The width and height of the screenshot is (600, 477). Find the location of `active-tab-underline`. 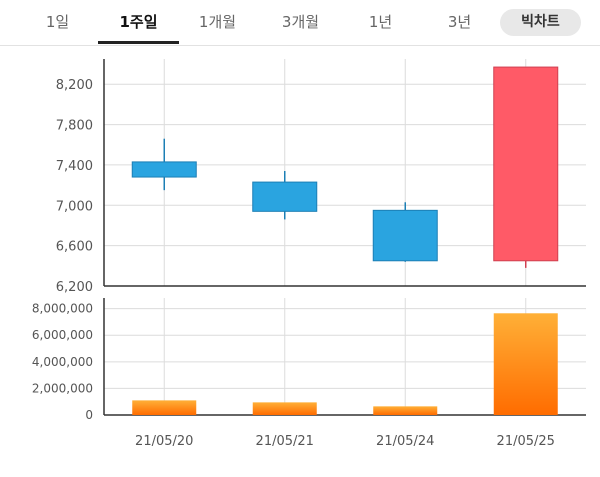

active-tab-underline is located at coordinates (138, 42).